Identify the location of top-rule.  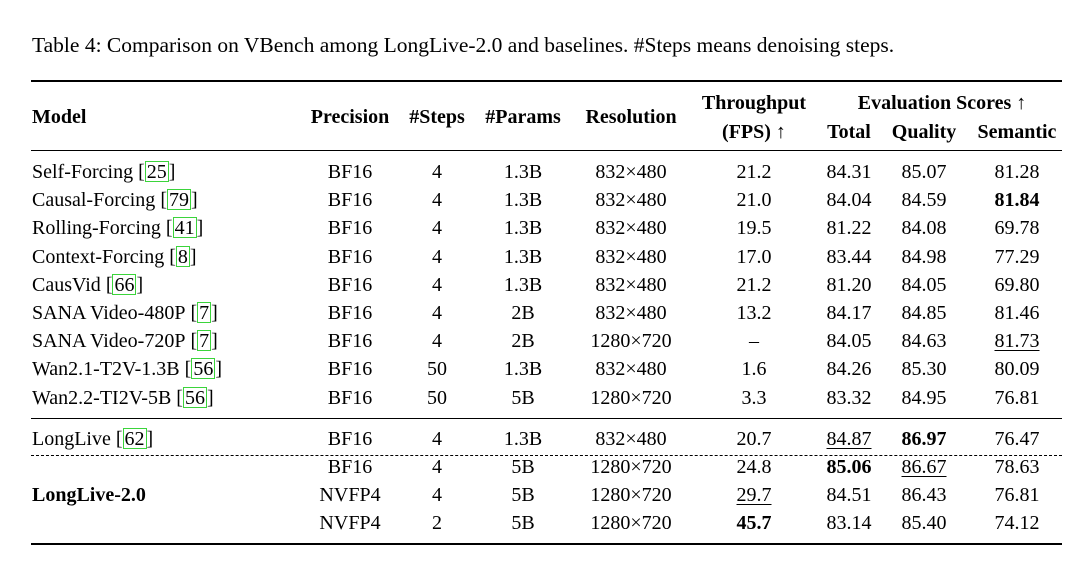
(546, 81).